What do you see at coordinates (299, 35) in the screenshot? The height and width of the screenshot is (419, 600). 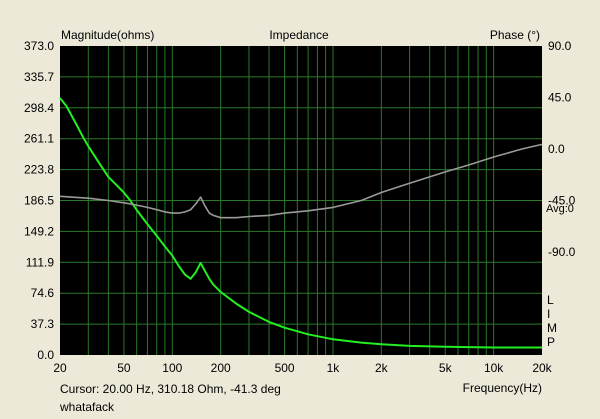 I see `chart-title: Impedance` at bounding box center [299, 35].